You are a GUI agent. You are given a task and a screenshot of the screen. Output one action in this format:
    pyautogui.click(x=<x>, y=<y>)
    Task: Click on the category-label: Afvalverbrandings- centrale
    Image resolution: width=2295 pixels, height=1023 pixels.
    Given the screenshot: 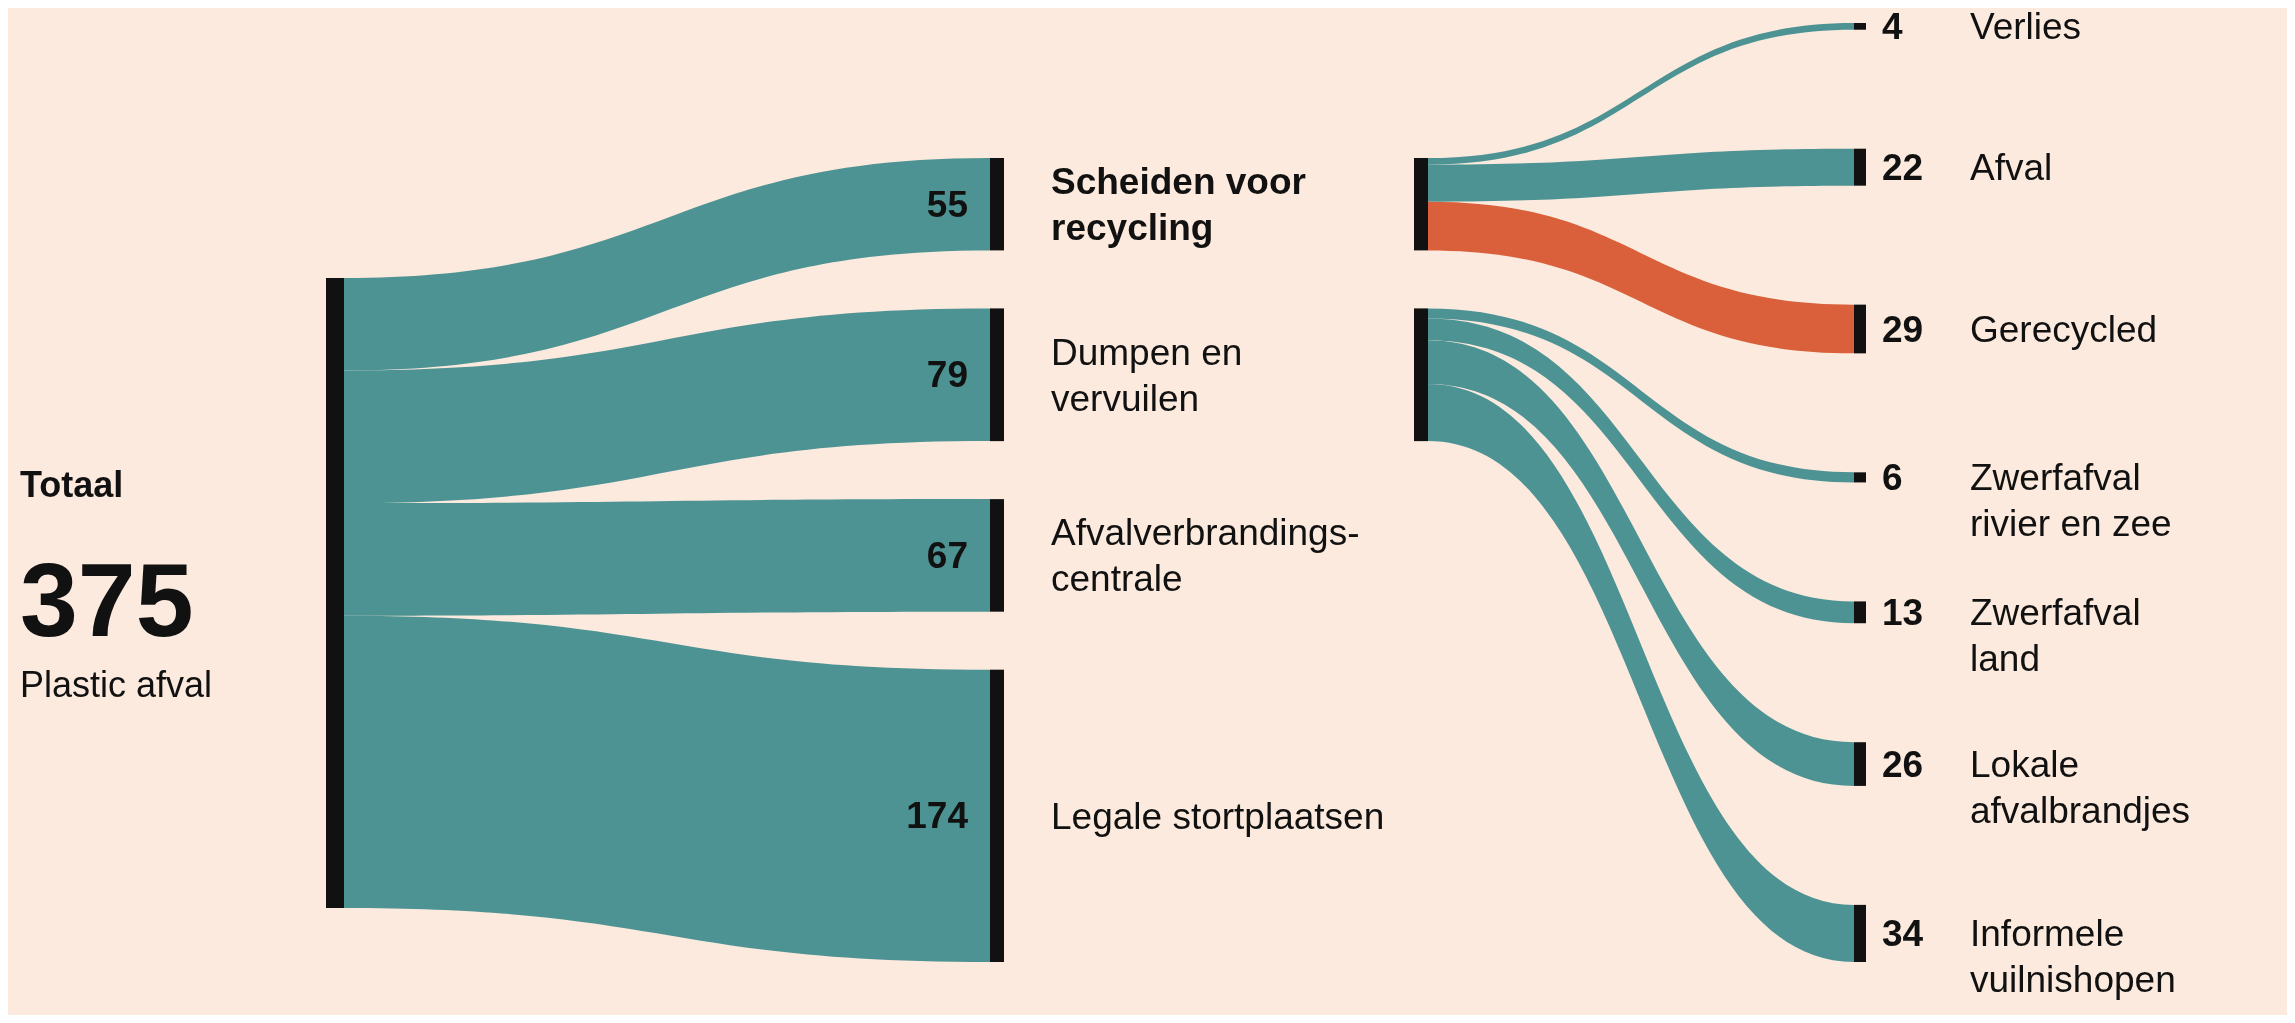 What is the action you would take?
    pyautogui.click(x=1205, y=555)
    